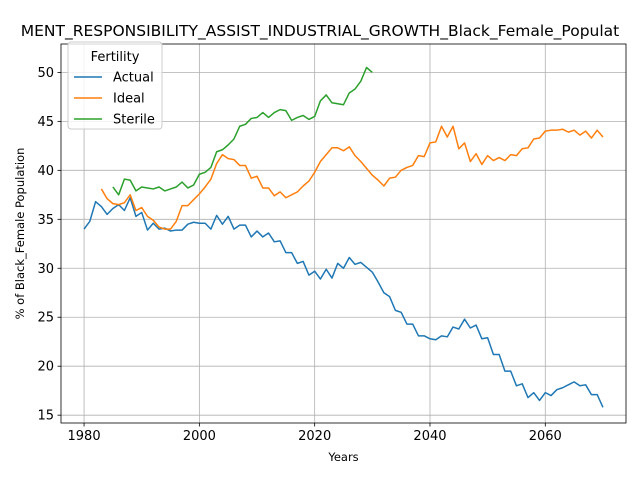 This screenshot has width=640, height=480. I want to click on y-tick-label: 35, so click(45, 220).